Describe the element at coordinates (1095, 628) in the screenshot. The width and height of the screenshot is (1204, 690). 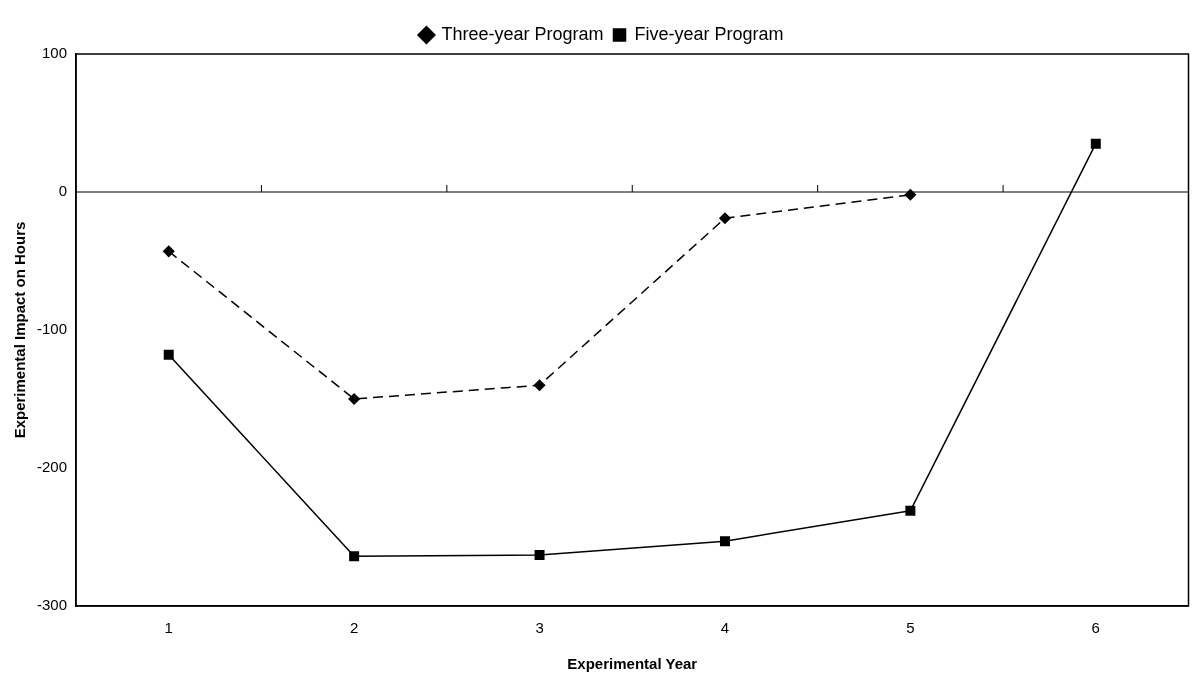
I see `x-tick-label: 6` at that location.